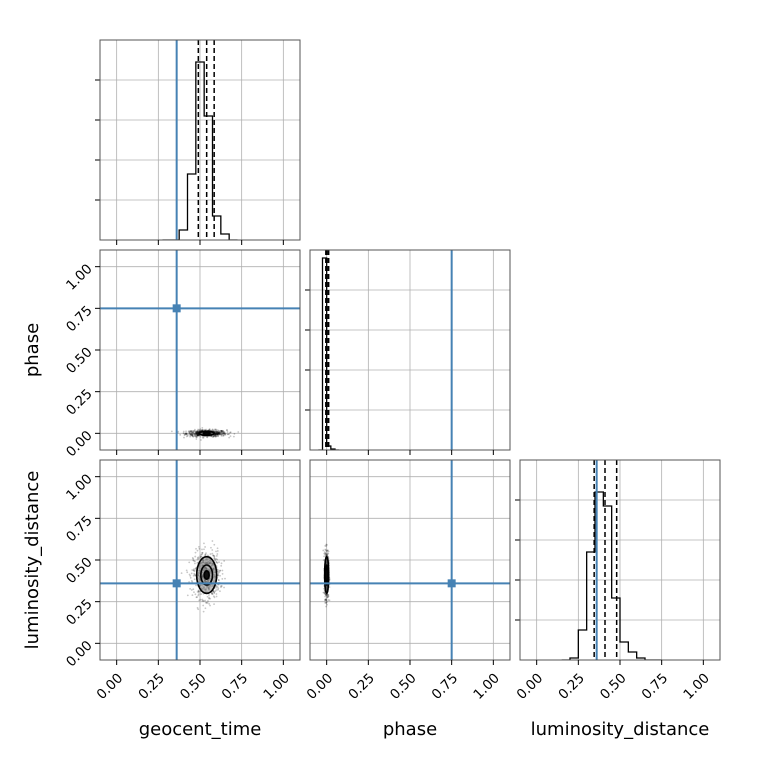  I want to click on scatter-panel-phase-luminosity_distance, so click(410, 562).